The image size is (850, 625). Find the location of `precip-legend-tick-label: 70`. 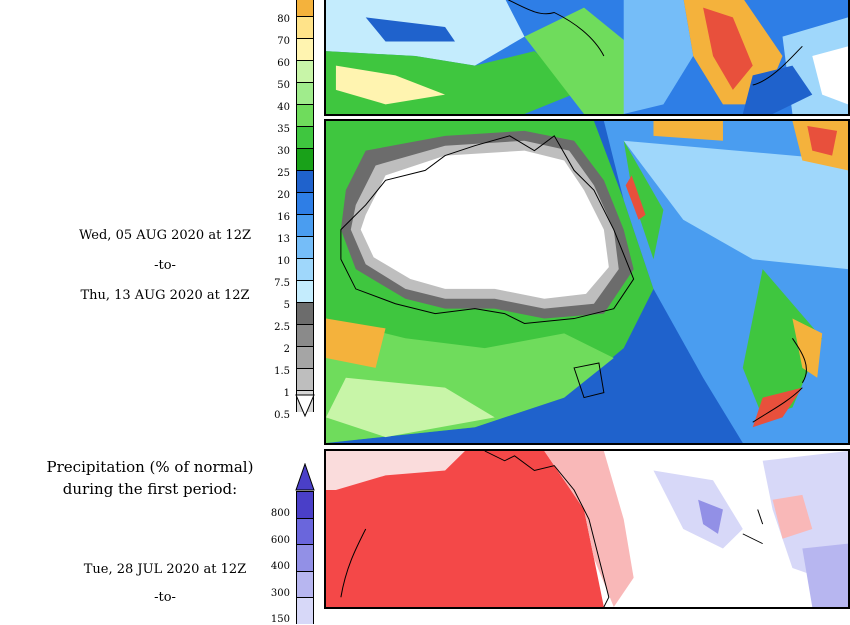

precip-legend-tick-label: 70 is located at coordinates (283, 41).